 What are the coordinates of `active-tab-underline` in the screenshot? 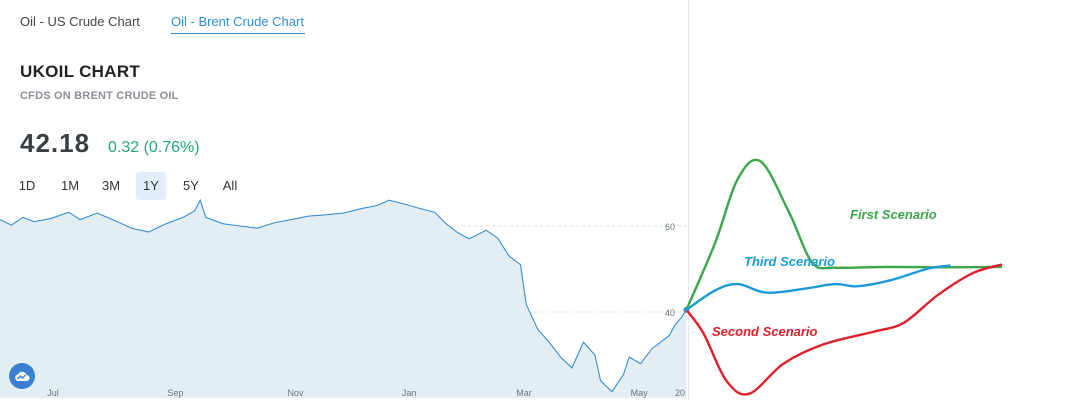 It's located at (238, 33).